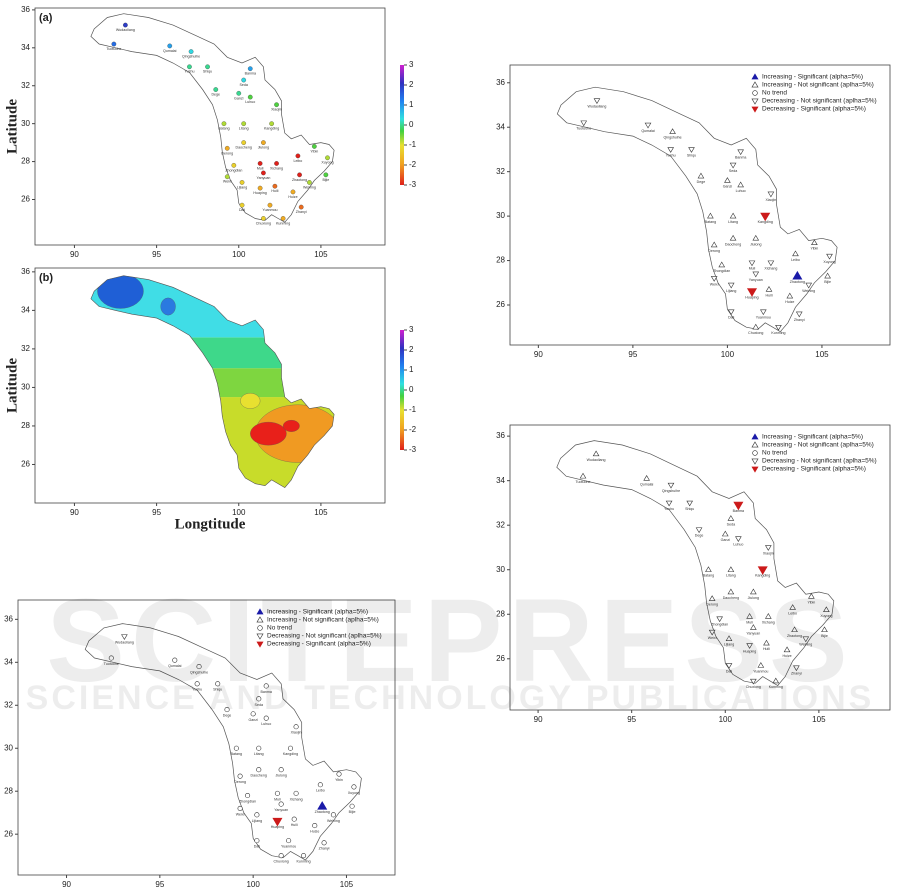  I want to click on y-tick-label: 28, so click(500, 260).